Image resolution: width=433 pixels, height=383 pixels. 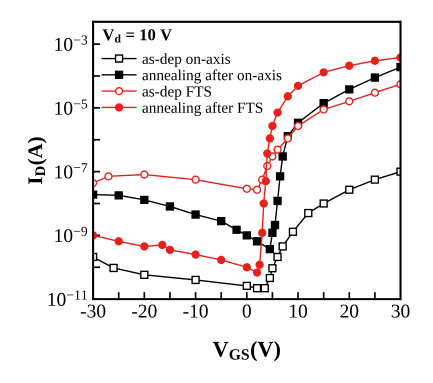 I want to click on y-tick-label: 10$^{−3}$, so click(x=71, y=43).